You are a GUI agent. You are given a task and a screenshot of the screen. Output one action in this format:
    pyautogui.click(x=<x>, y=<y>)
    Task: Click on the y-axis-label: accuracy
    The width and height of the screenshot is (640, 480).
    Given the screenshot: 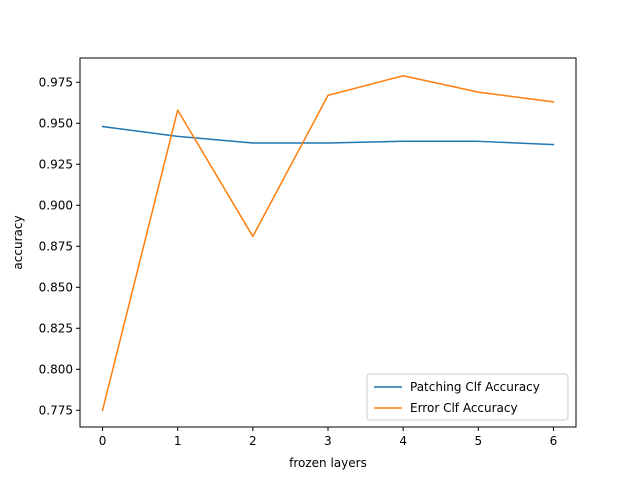 What is the action you would take?
    pyautogui.click(x=18, y=242)
    